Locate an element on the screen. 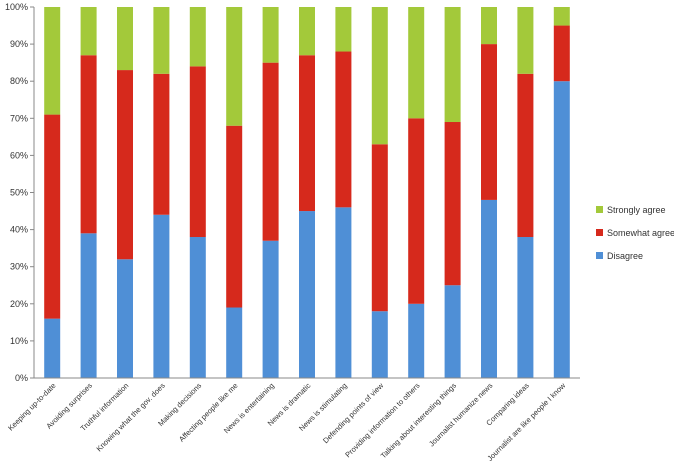 The image size is (674, 468). y-tick-label: 30% is located at coordinates (19, 267).